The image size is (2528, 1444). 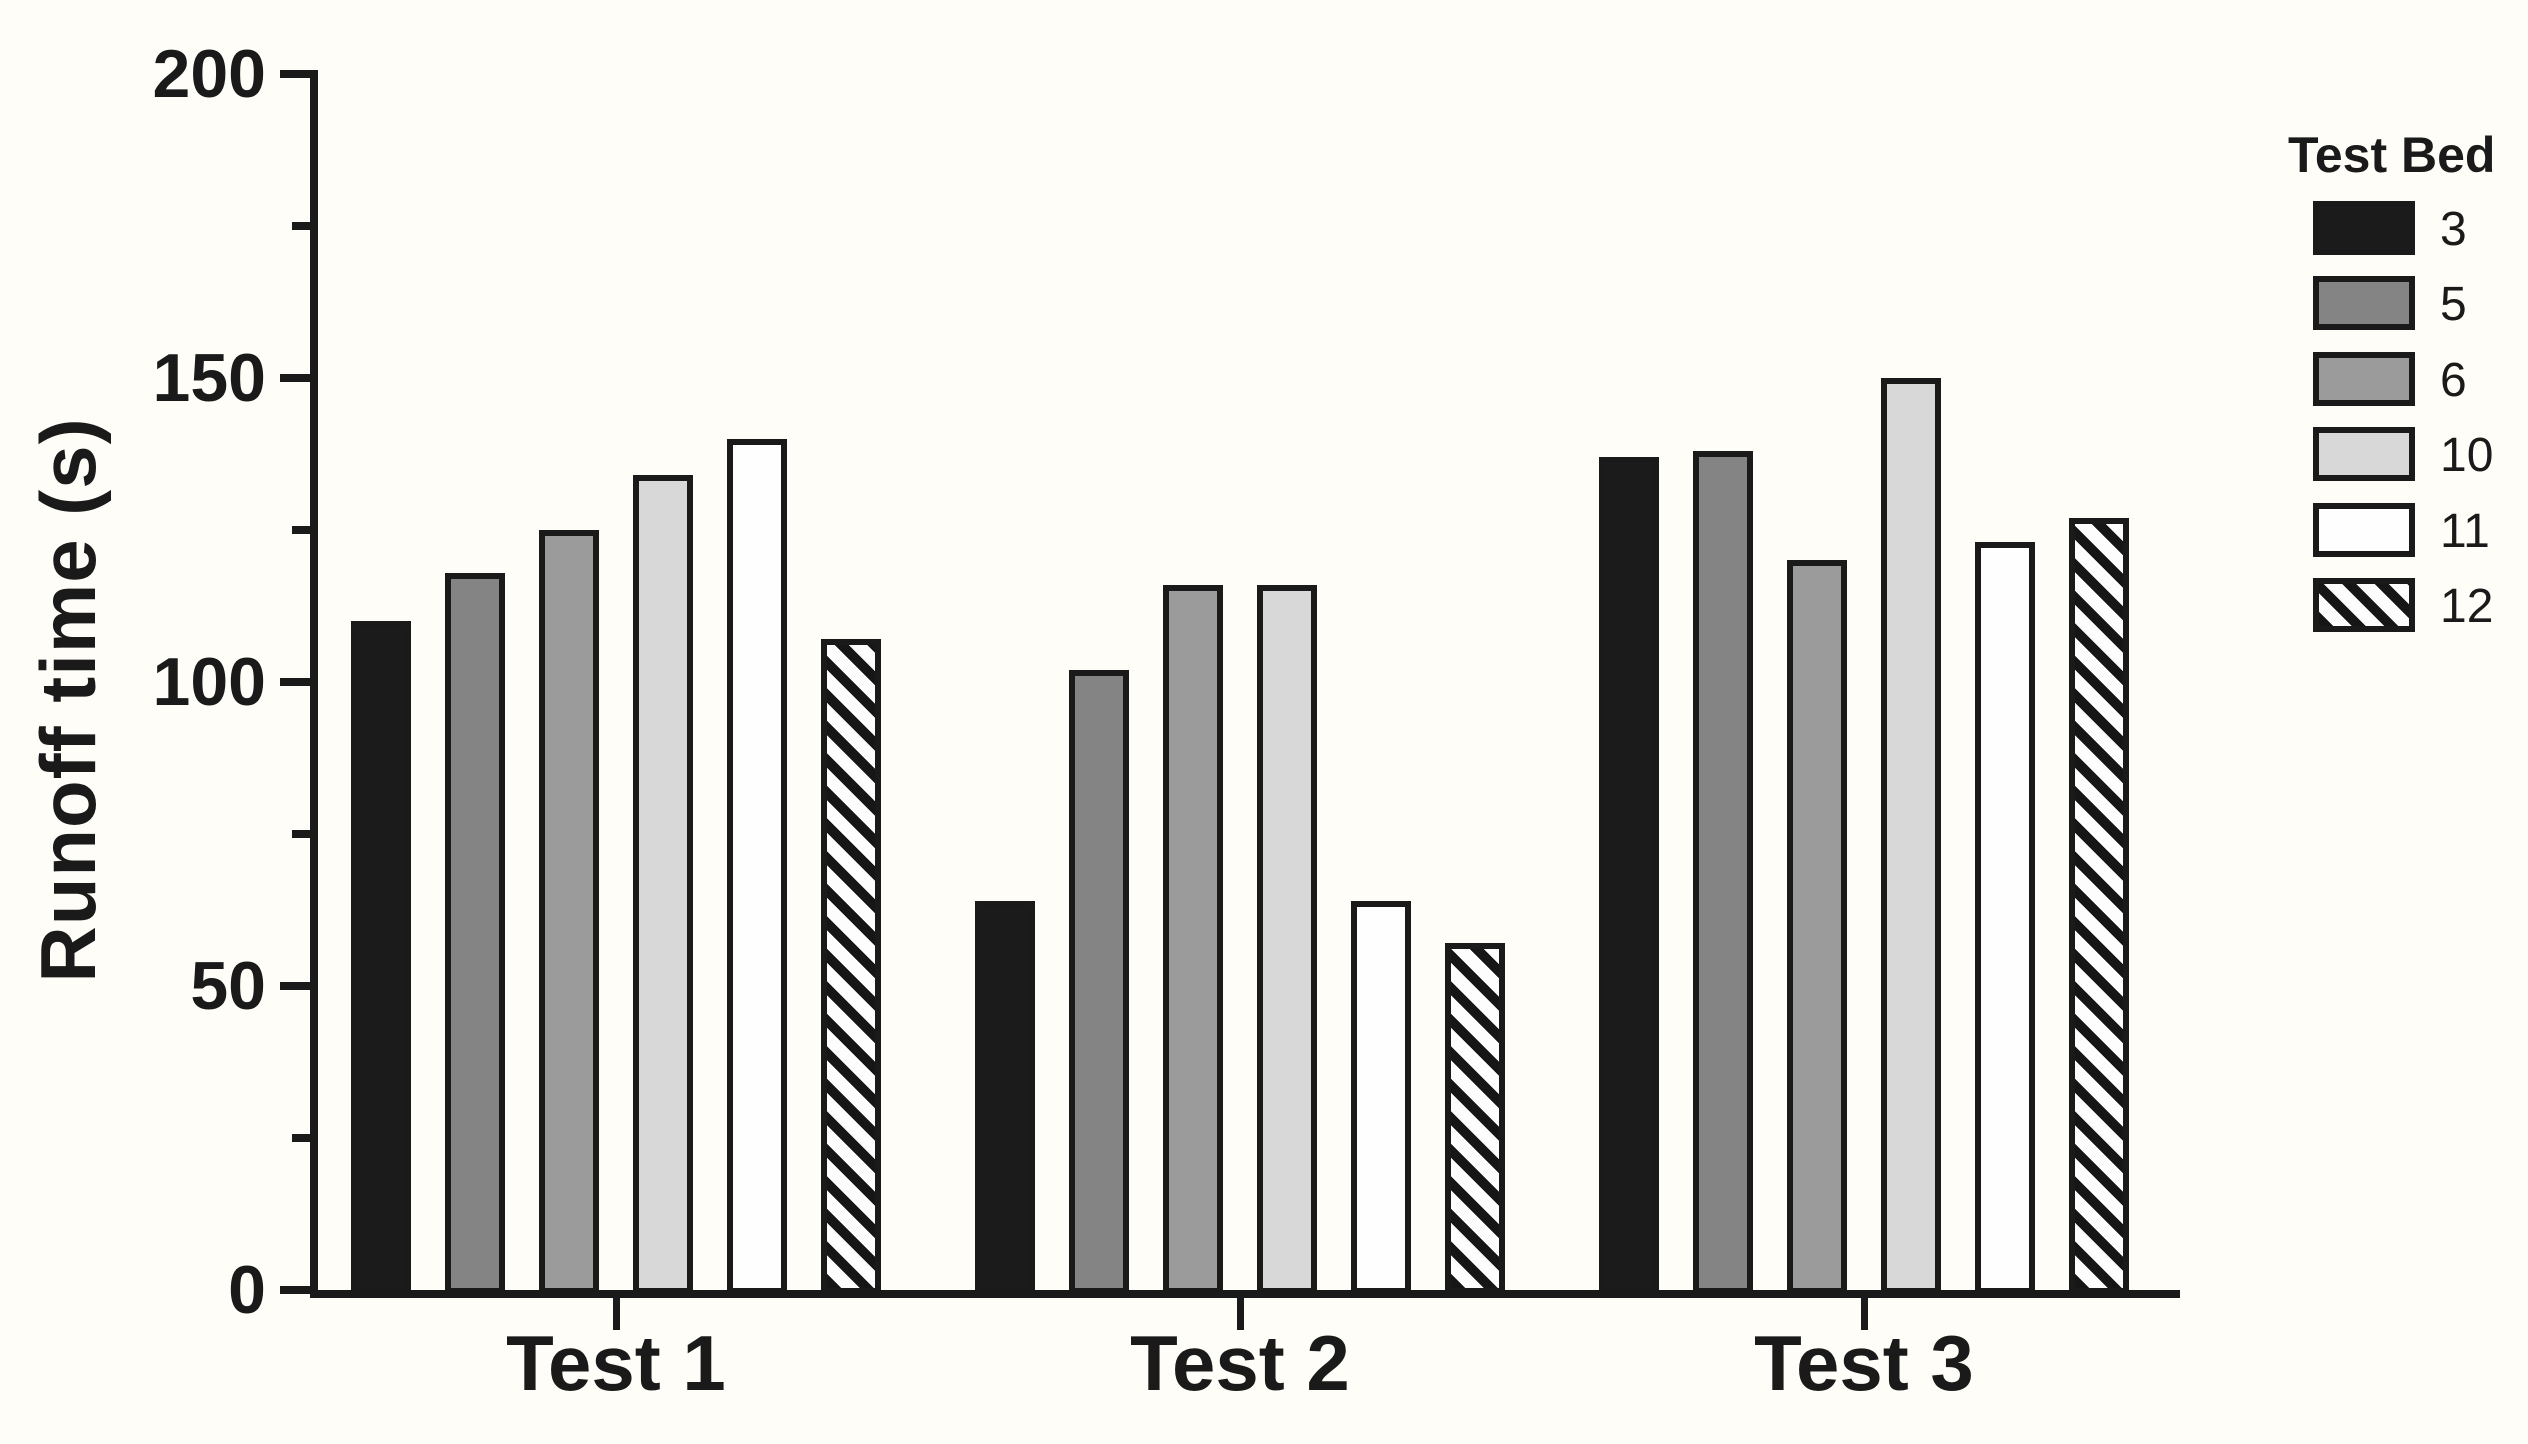 What do you see at coordinates (2453, 229) in the screenshot?
I see `legend-item-label: 3` at bounding box center [2453, 229].